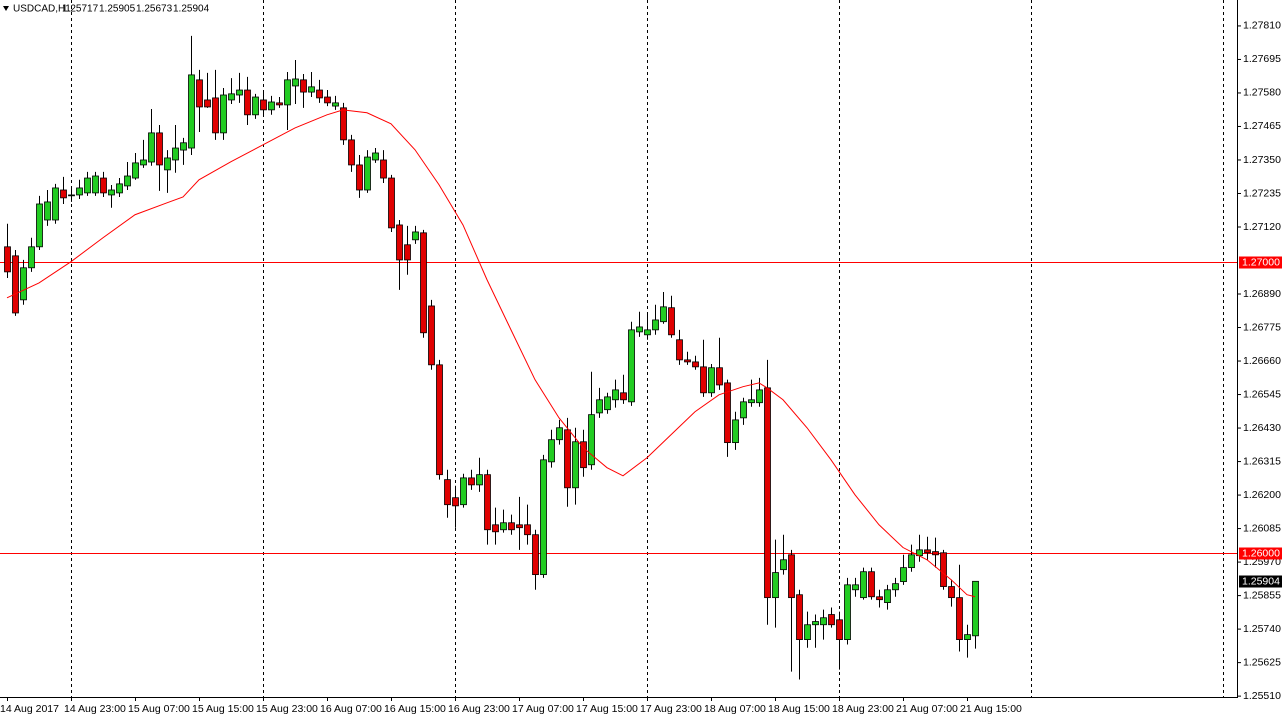 The width and height of the screenshot is (1284, 722). I want to click on symbol: USDCAD,H1, so click(42, 9).